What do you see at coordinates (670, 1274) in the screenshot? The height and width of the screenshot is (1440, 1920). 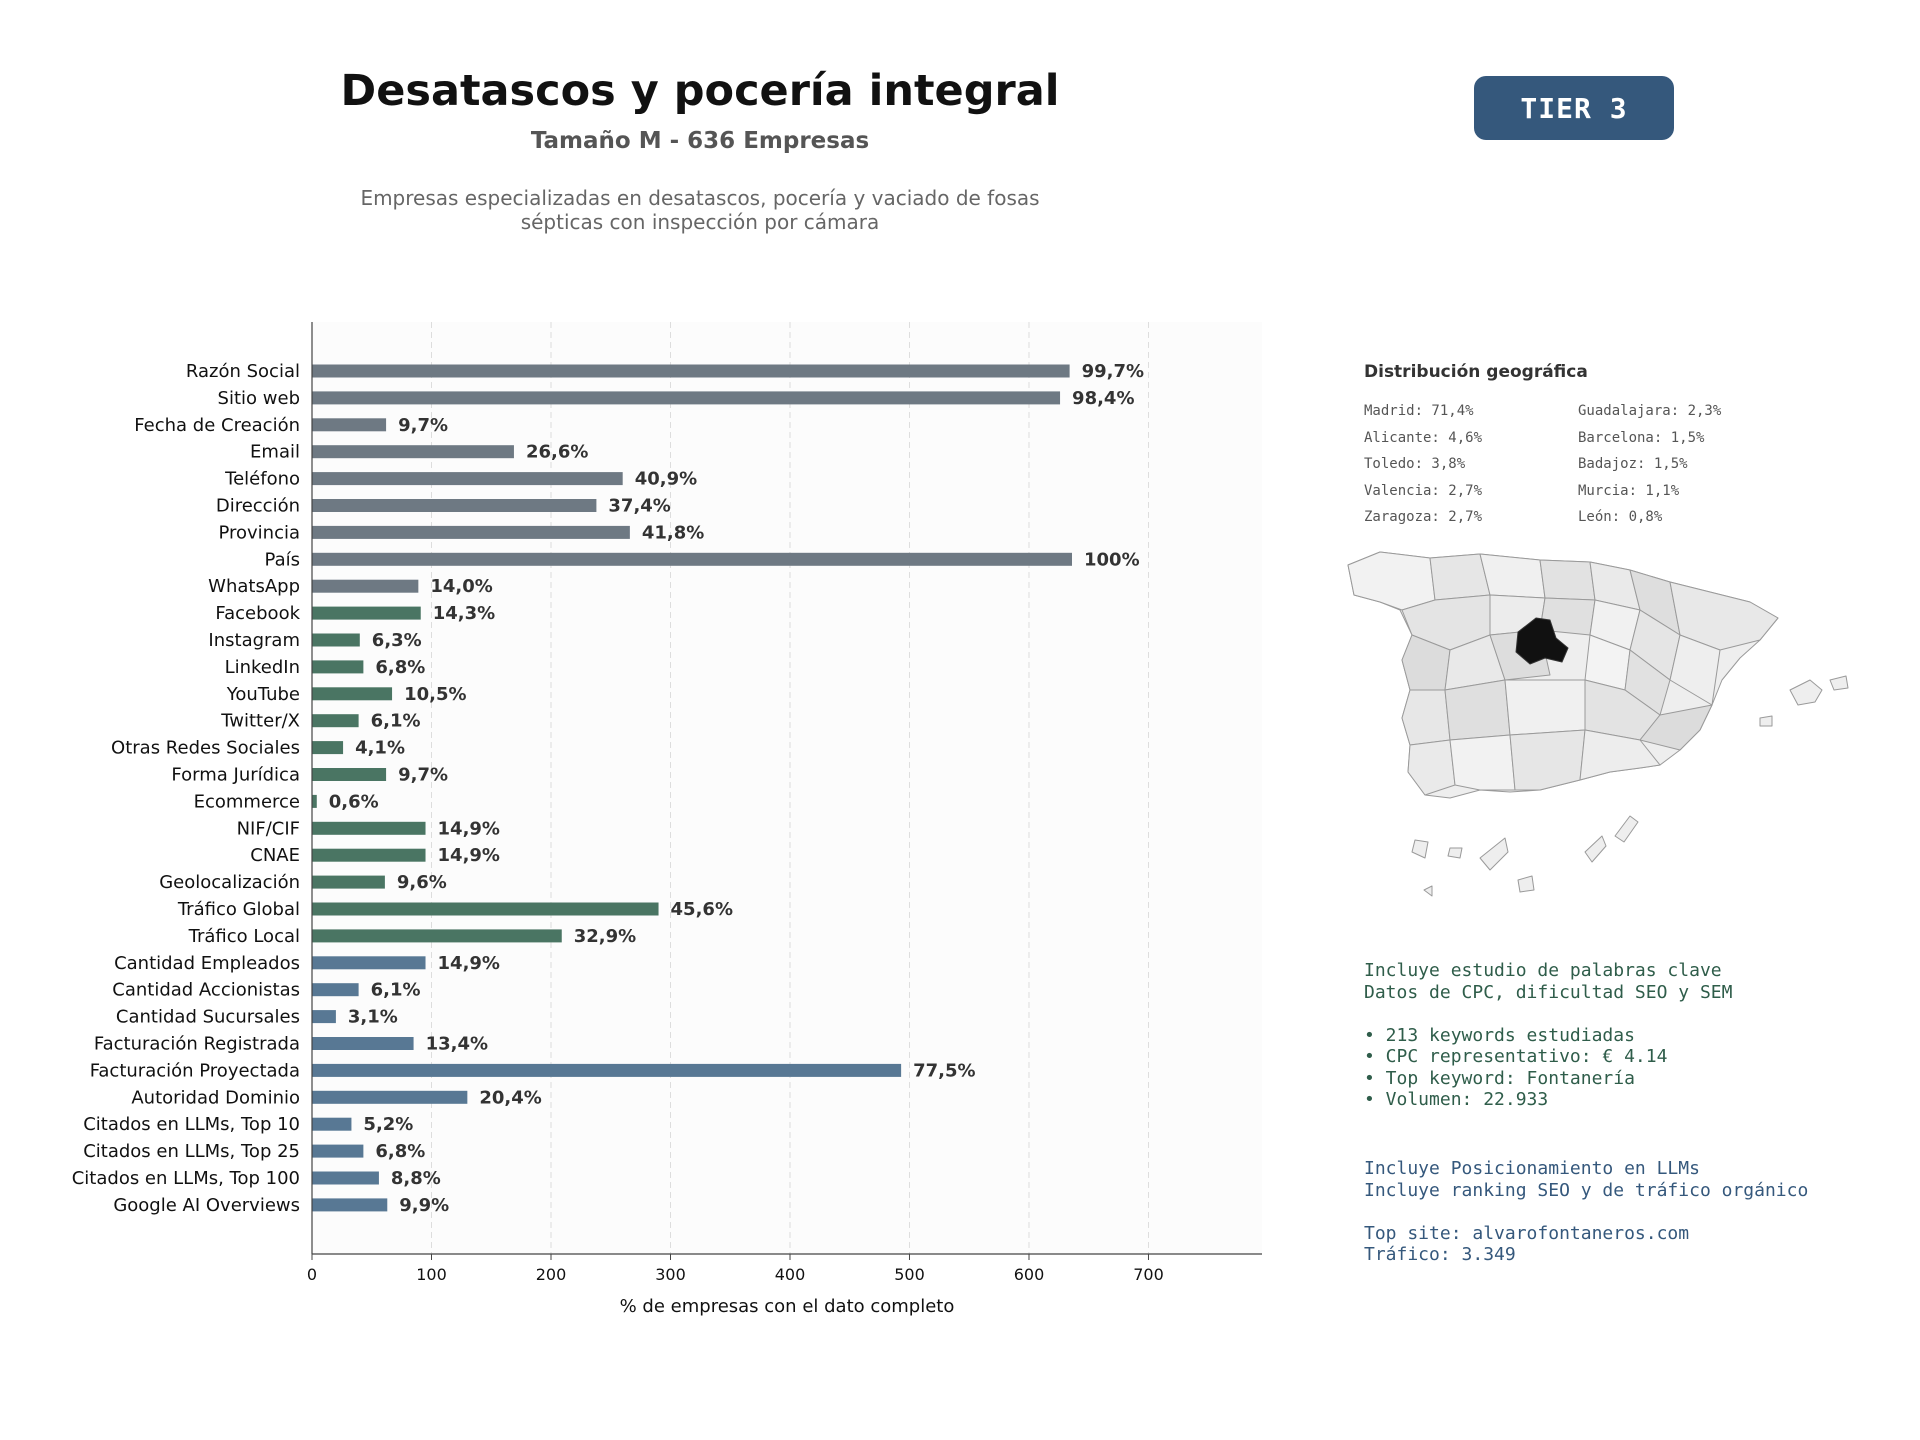 I see `x-tick-label: 300` at bounding box center [670, 1274].